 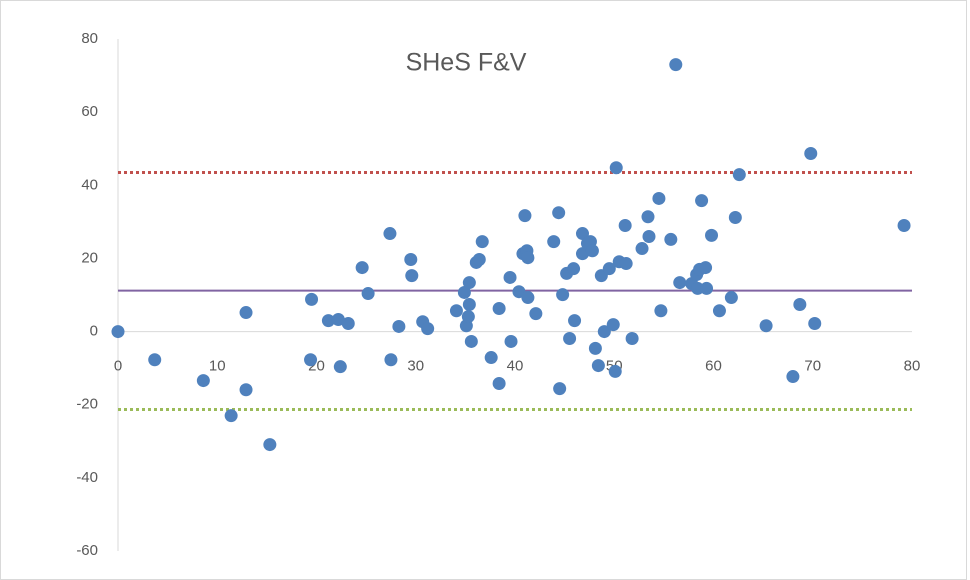 I want to click on x-tick-label: 10, so click(x=217, y=366).